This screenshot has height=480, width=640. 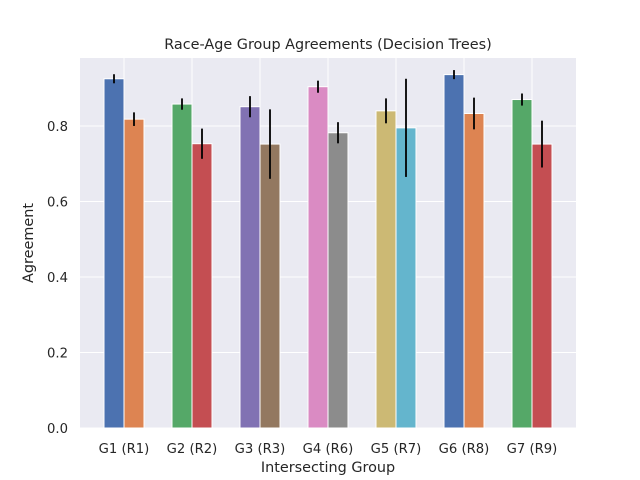 I want to click on y-axis-ticks: 0.0 0.2 0.4 0.6 0.8, so click(x=57, y=278).